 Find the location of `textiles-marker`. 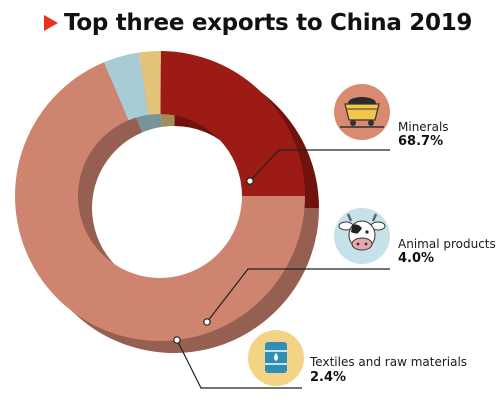

textiles-marker is located at coordinates (177, 340).